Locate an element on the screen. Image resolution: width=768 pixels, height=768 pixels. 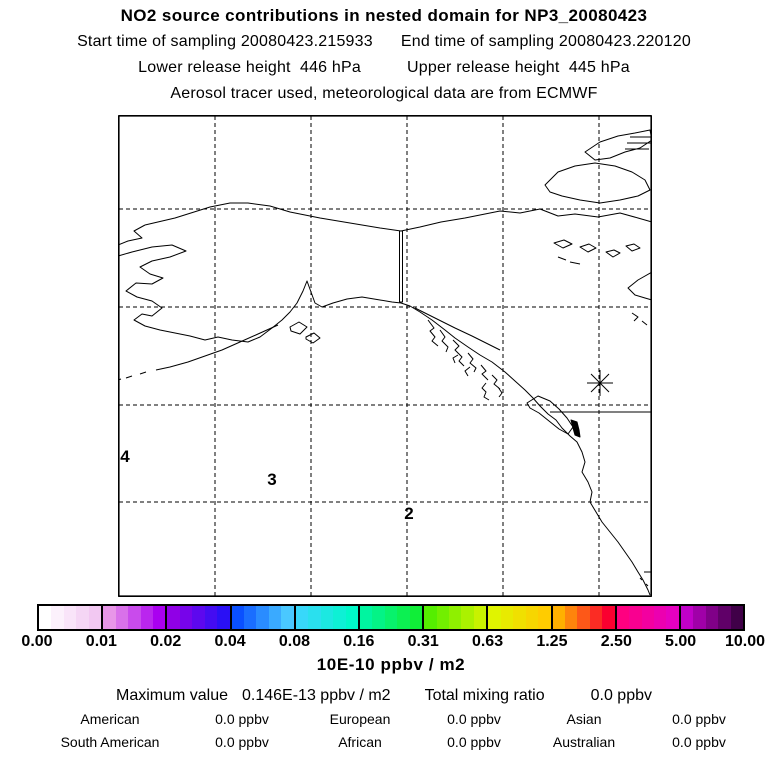
colorbar-tick-label: 1.25 is located at coordinates (552, 641).